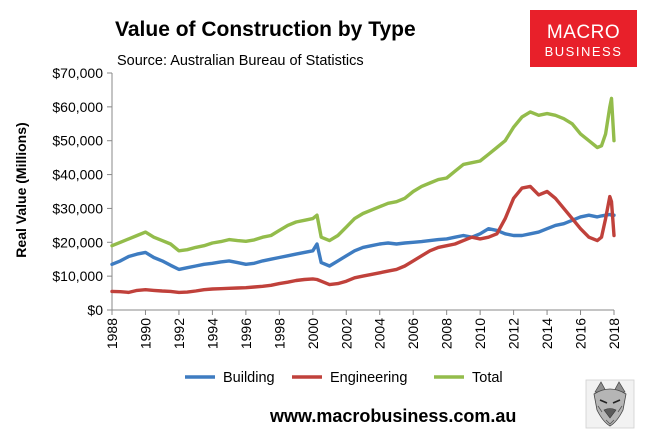 Image resolution: width=649 pixels, height=439 pixels. Describe the element at coordinates (413, 333) in the screenshot. I see `x-tick-label: 2006` at that location.